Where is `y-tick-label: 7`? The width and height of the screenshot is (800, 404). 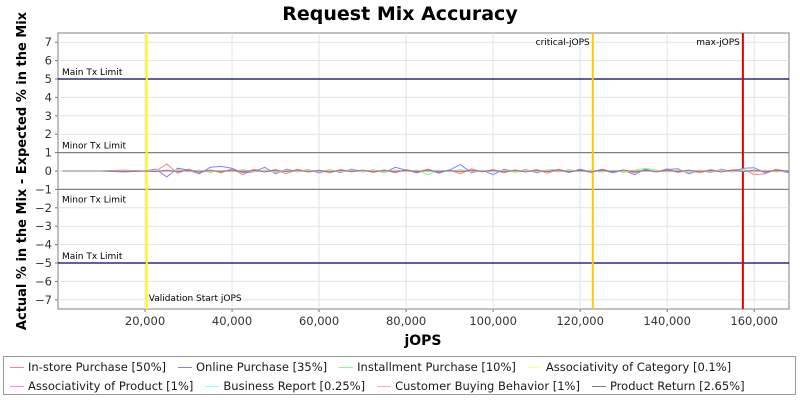
y-tick-label: 7 is located at coordinates (48, 42).